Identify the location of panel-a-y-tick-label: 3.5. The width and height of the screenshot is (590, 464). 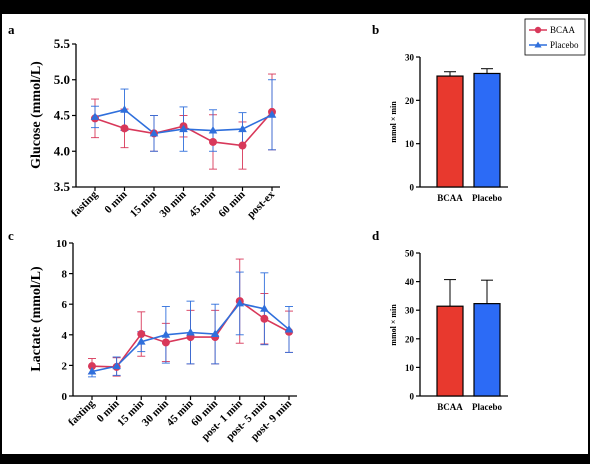
(62, 186).